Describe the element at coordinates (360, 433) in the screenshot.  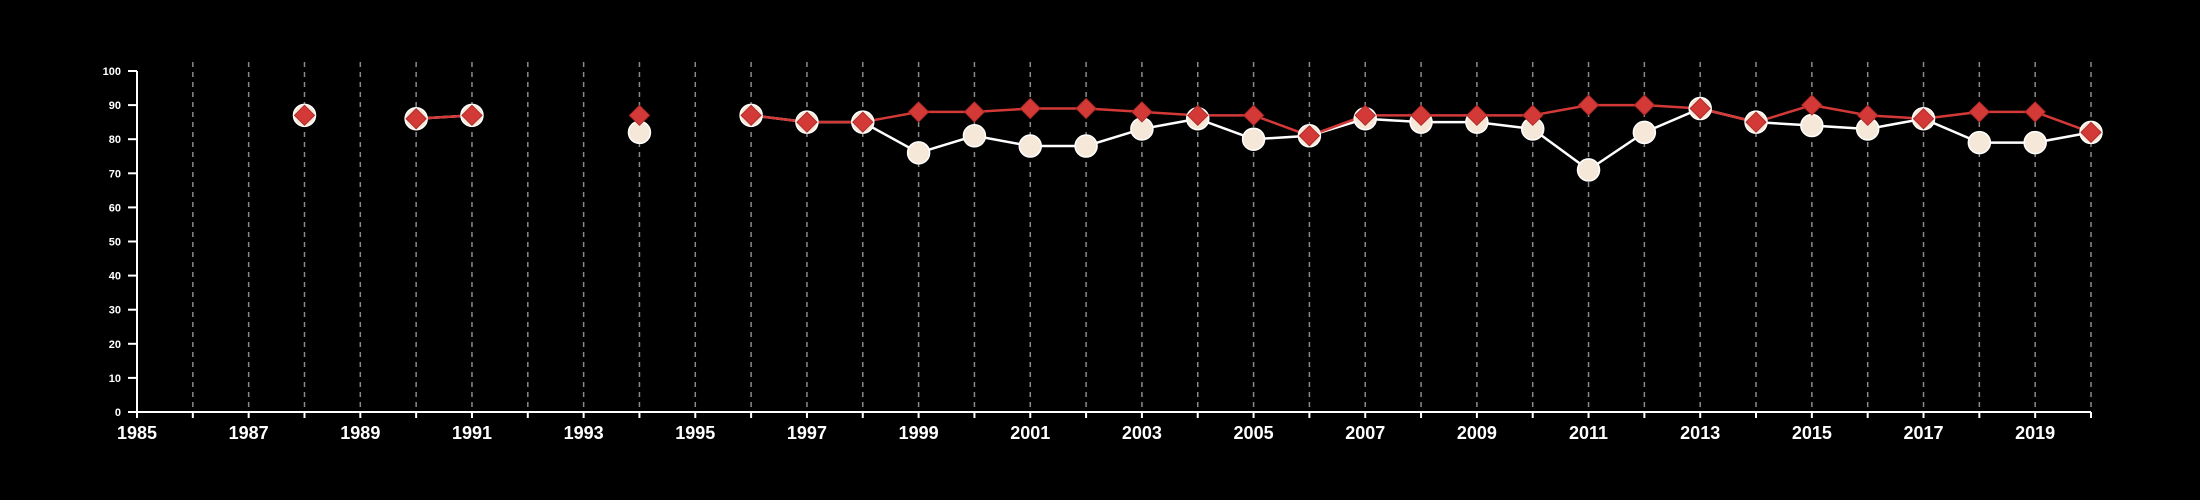
I see `x-tick-label: 1989` at that location.